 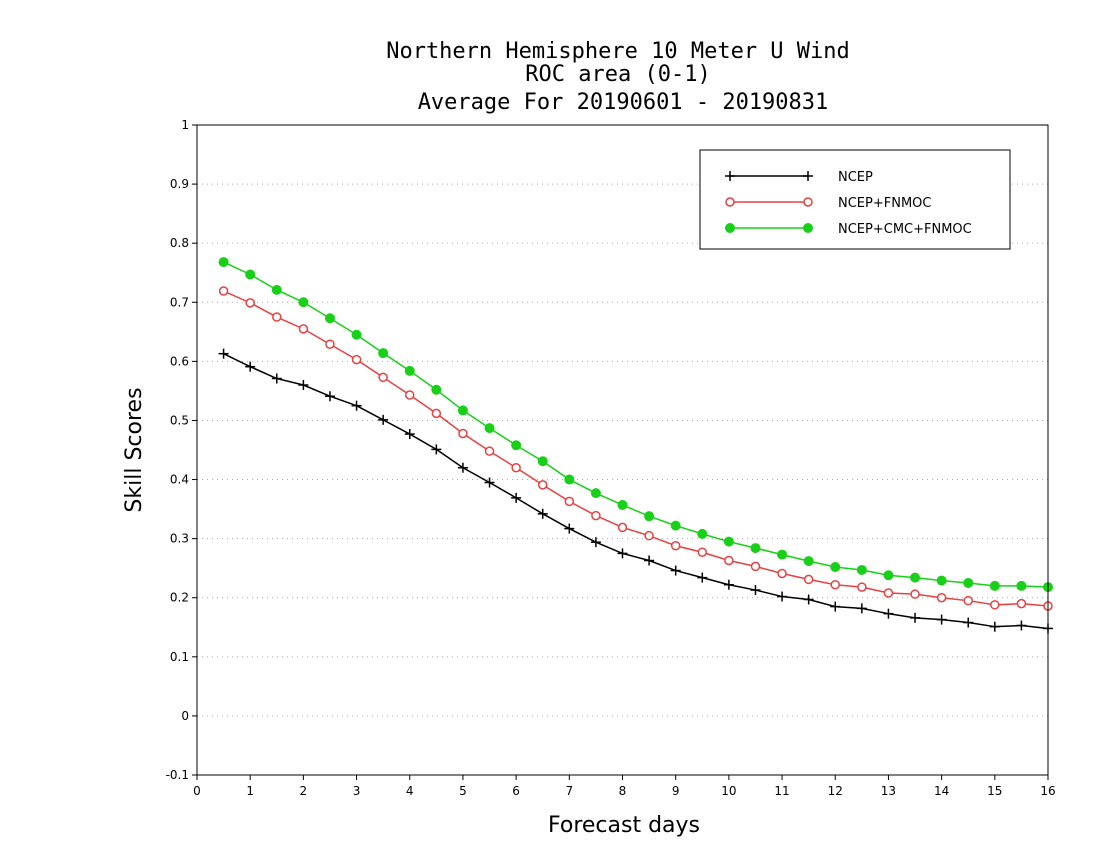 I want to click on x-tick-label: 16, so click(x=1047, y=791).